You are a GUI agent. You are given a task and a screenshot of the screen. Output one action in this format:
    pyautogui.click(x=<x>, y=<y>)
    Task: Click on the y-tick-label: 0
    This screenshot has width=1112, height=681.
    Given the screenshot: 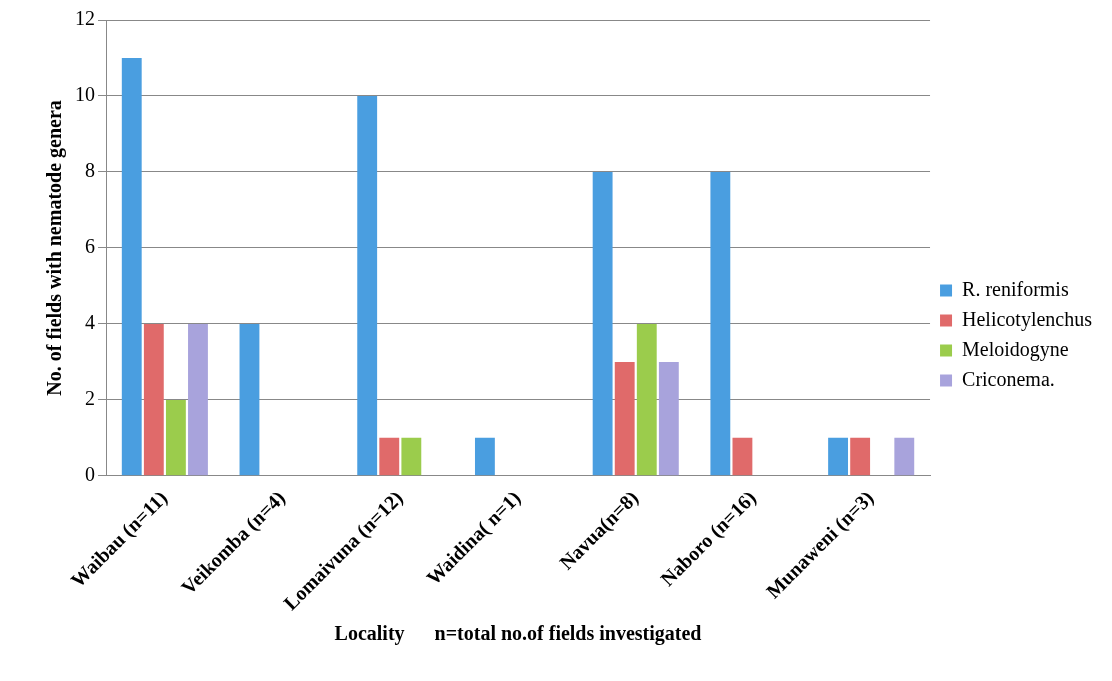 What is the action you would take?
    pyautogui.click(x=90, y=474)
    